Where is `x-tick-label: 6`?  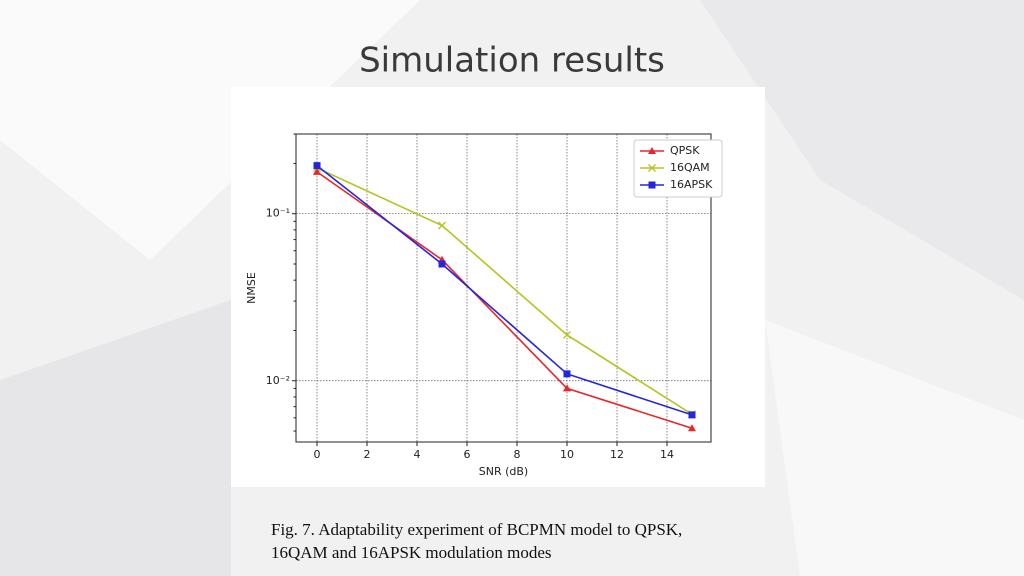
x-tick-label: 6 is located at coordinates (467, 454).